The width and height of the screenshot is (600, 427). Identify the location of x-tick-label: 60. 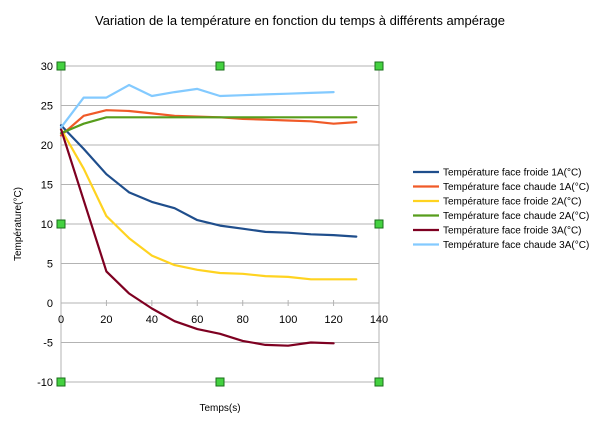
(197, 320).